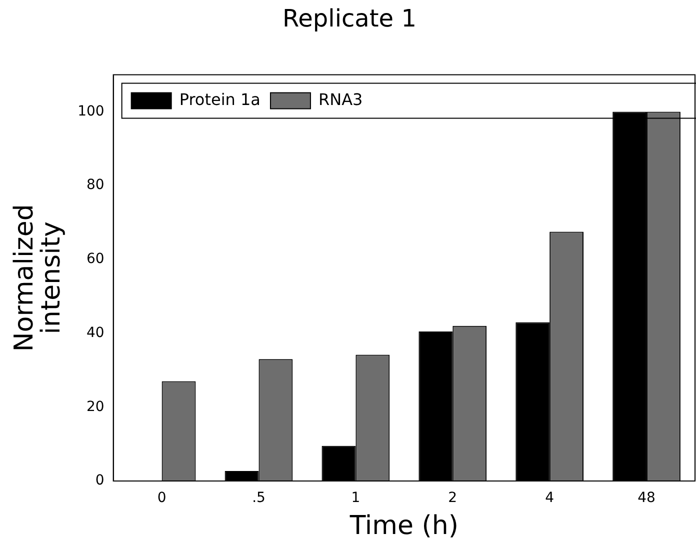 The width and height of the screenshot is (696, 545). Describe the element at coordinates (38, 278) in the screenshot. I see `y-axis-title: Normalized intensity` at that location.